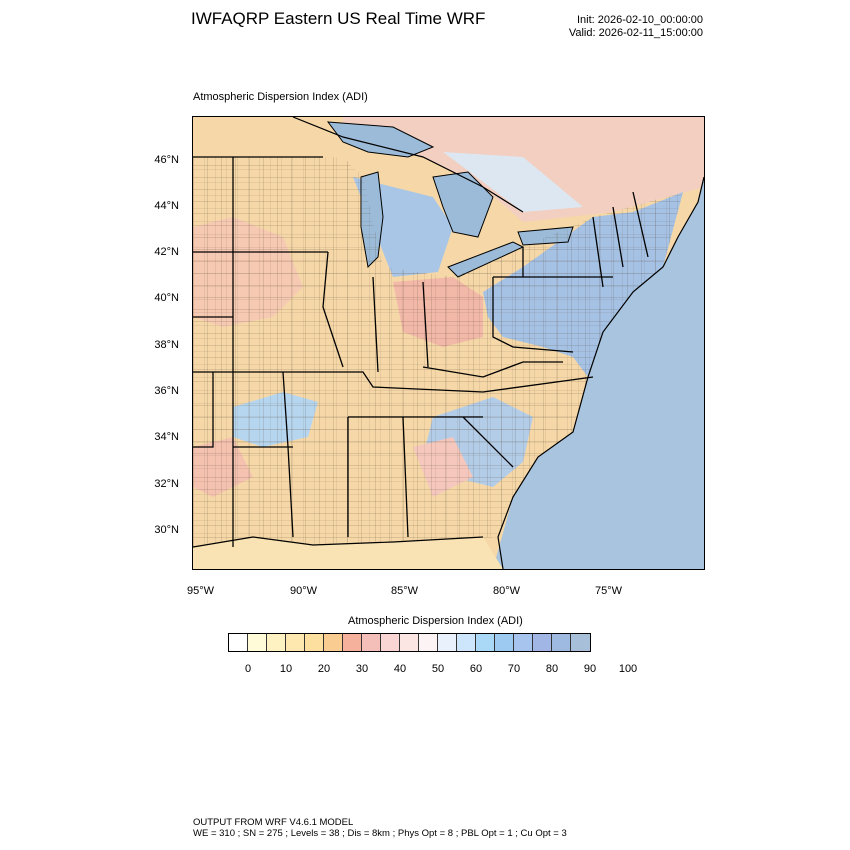 The image size is (850, 850). What do you see at coordinates (286, 669) in the screenshot?
I see `colorbar-label: 10` at bounding box center [286, 669].